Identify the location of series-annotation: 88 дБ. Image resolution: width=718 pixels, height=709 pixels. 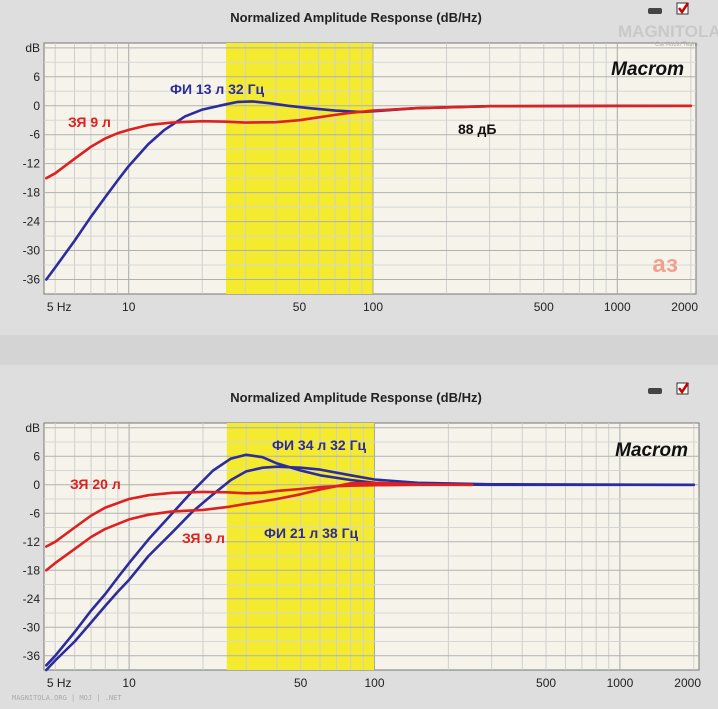
(477, 129).